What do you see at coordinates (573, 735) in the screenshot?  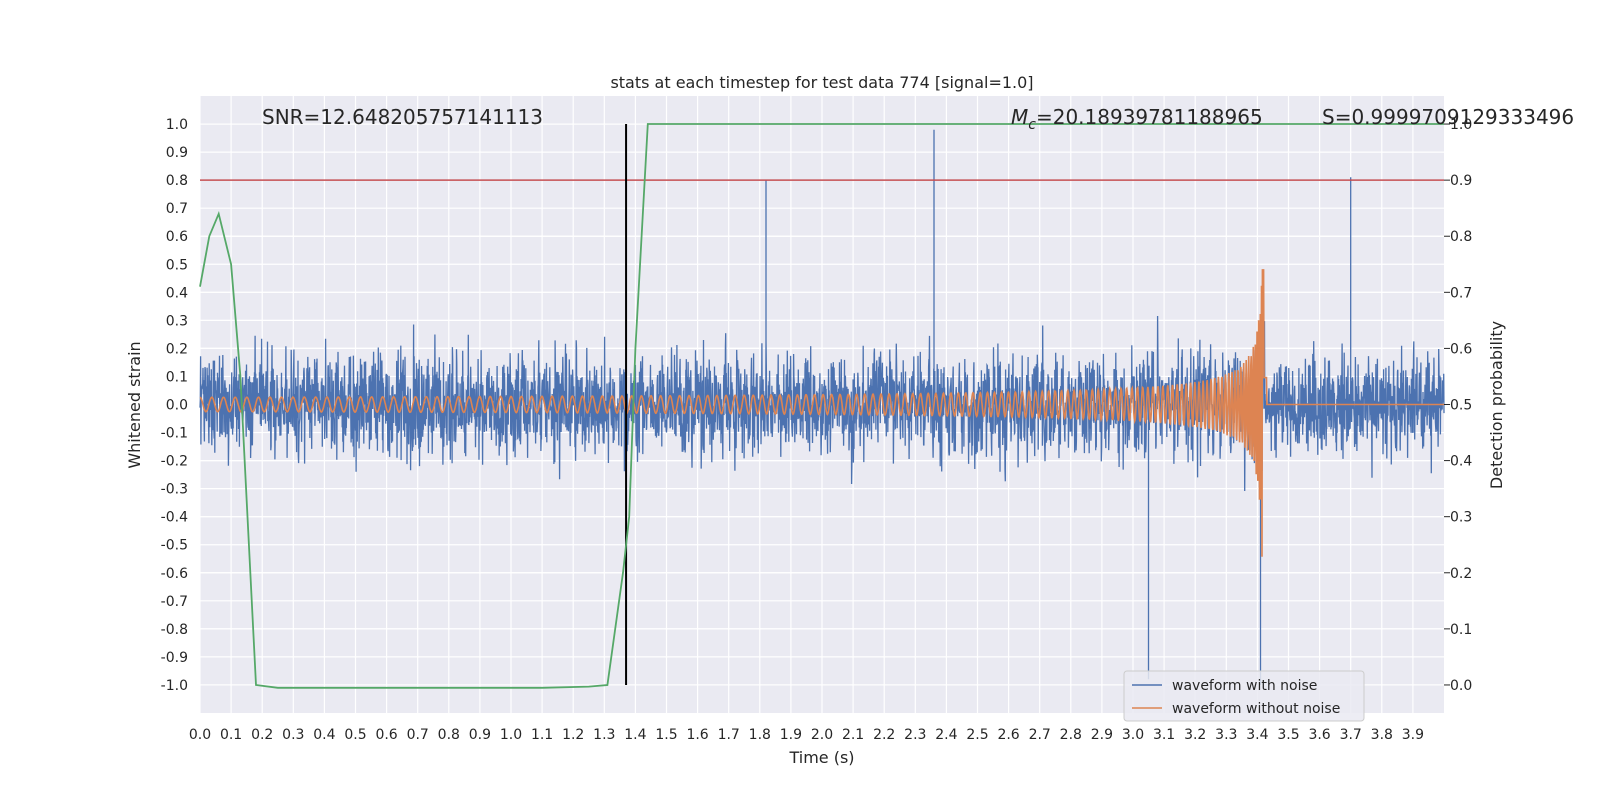 I see `x-tick-label: 1.2` at bounding box center [573, 735].